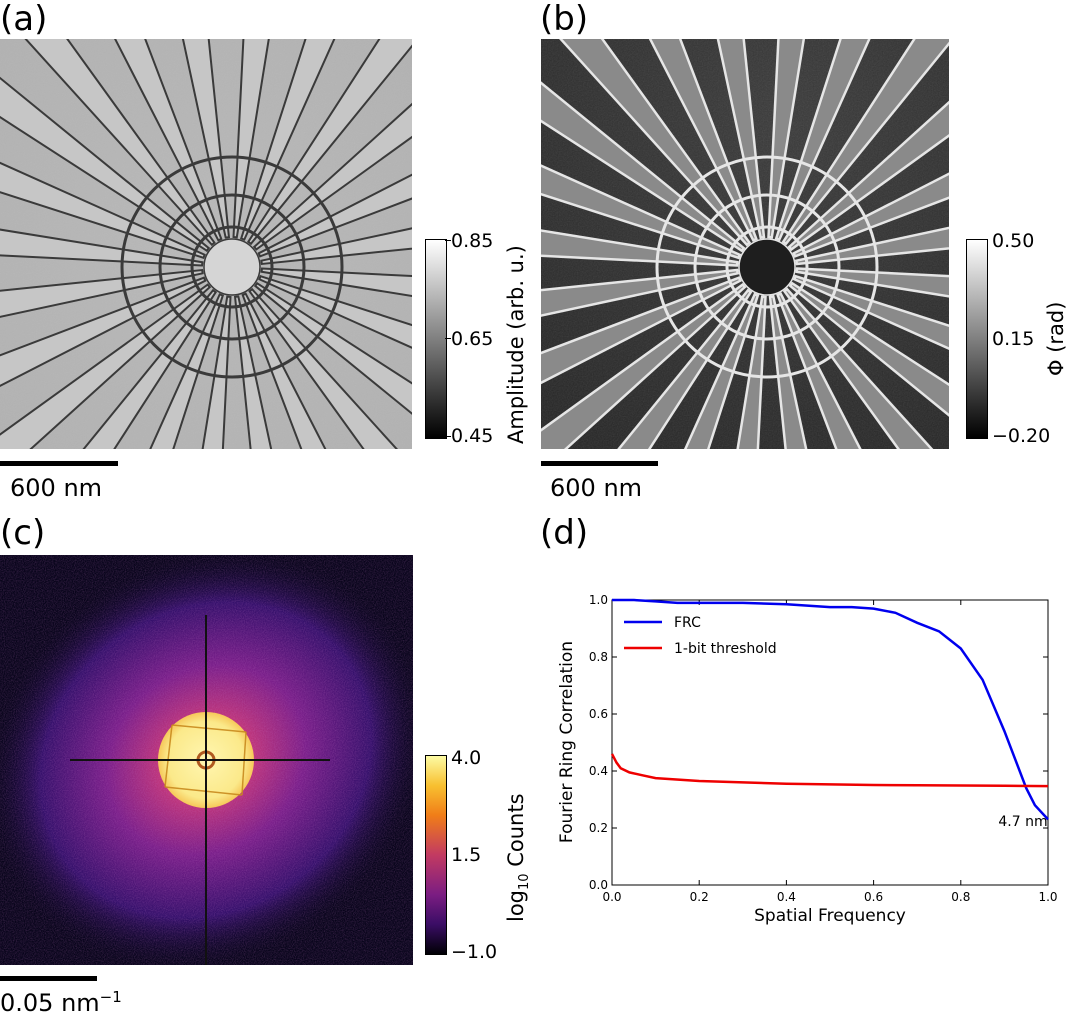 Image resolution: width=1069 pixels, height=1017 pixels. I want to click on scalebar-c-label: 0.05 nm−1, so click(61, 1002).